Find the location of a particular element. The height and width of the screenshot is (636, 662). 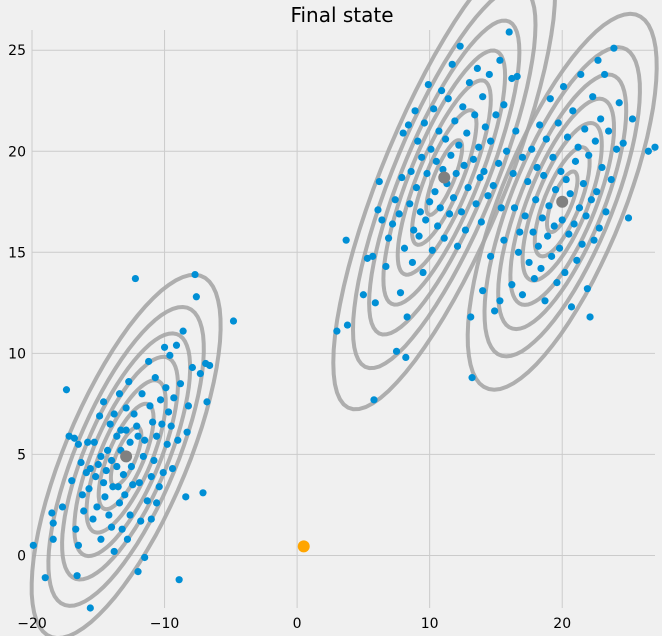

y-tick-label: 15 is located at coordinates (17, 253).